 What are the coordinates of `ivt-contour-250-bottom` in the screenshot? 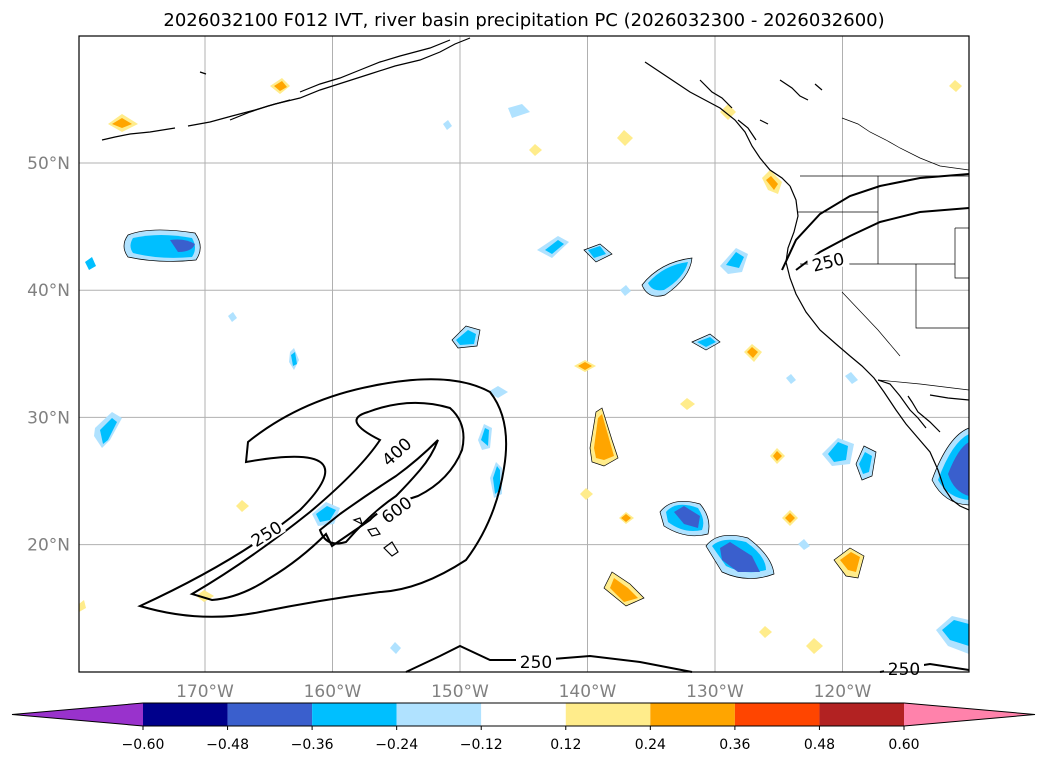 It's located at (549, 658).